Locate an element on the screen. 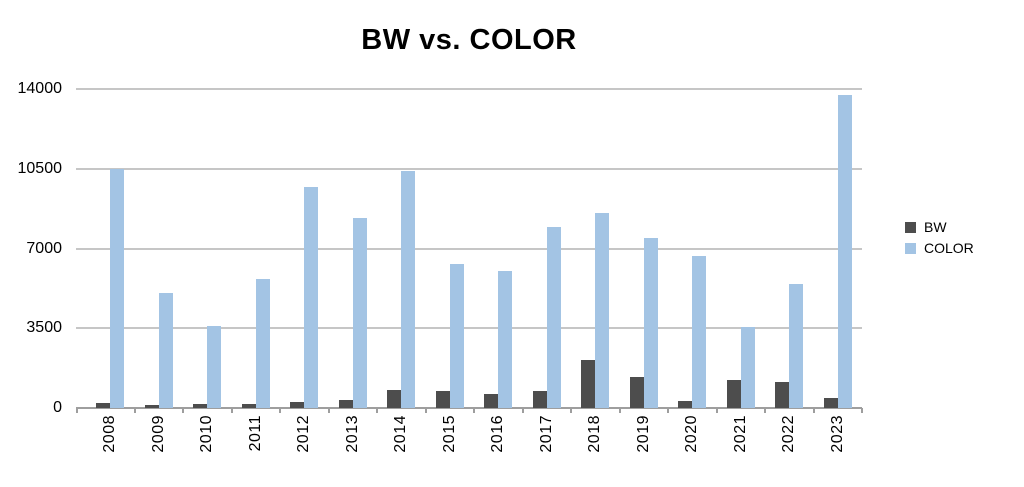 The width and height of the screenshot is (1024, 487). bar-group-2010 is located at coordinates (208, 251).